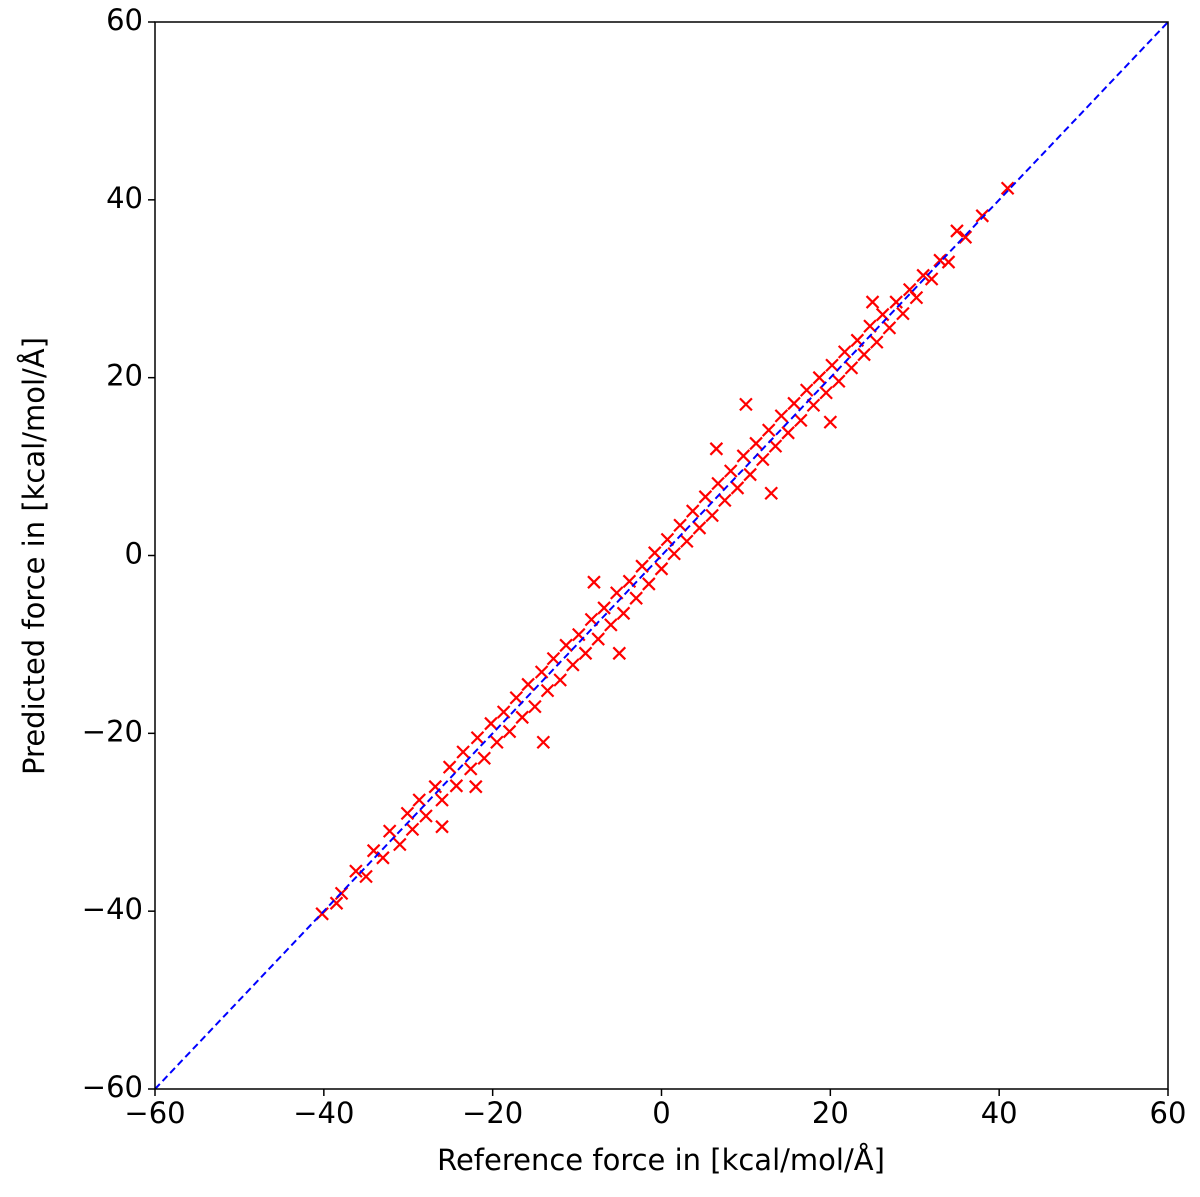  I want to click on y-axis-label: Predicted force in [kcal/mol/Å], so click(34, 556).